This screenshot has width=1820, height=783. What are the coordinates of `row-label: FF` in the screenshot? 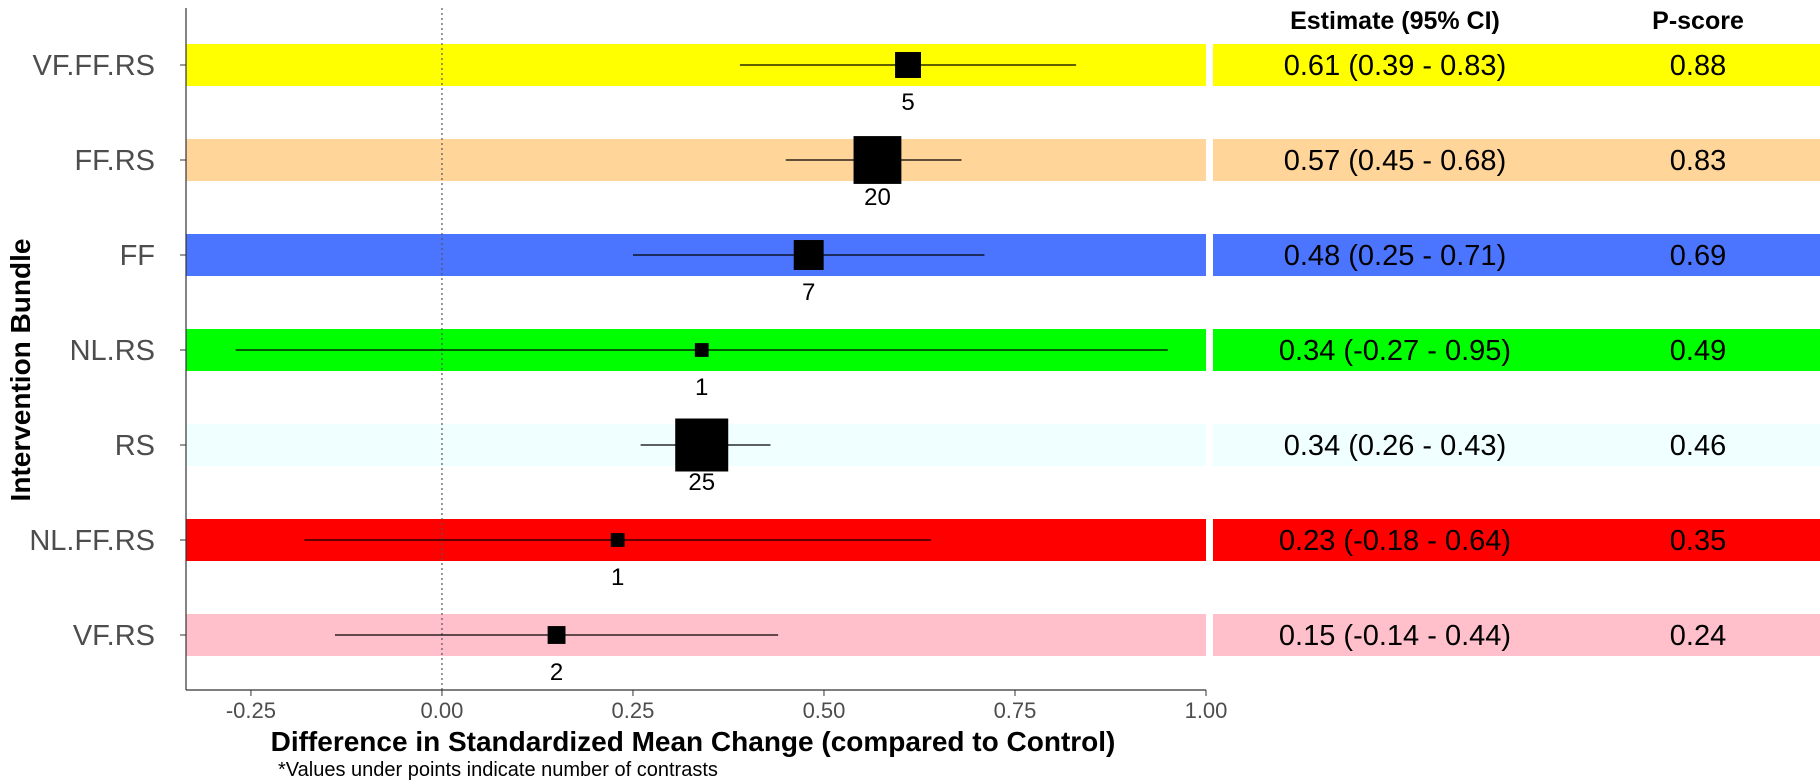 It's located at (137, 256).